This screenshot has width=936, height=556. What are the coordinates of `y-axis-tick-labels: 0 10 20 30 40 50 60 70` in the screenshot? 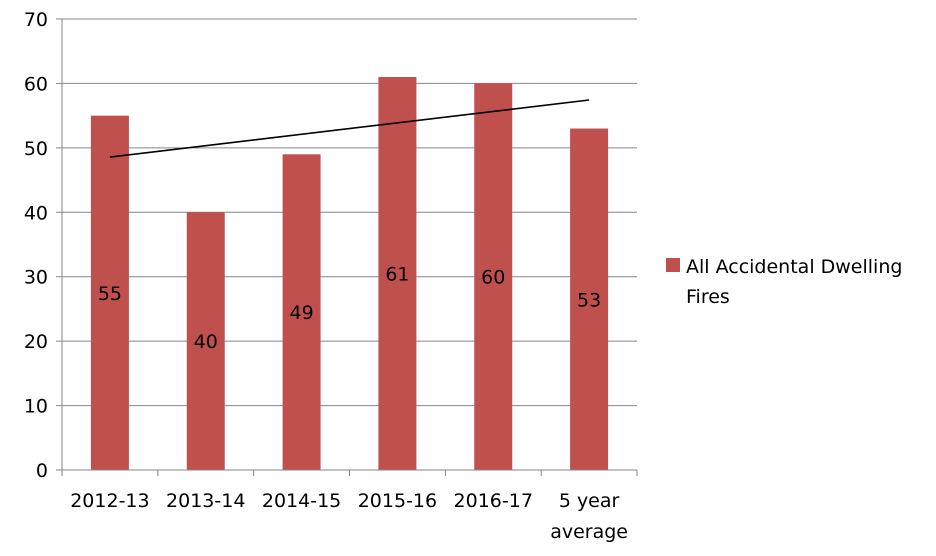 It's located at (36, 245).